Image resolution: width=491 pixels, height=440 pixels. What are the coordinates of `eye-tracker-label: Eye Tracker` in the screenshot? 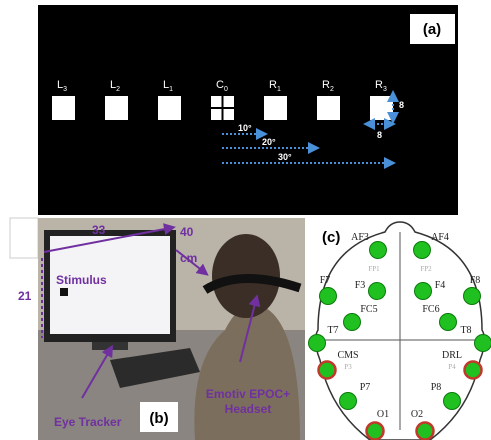 It's located at (88, 422).